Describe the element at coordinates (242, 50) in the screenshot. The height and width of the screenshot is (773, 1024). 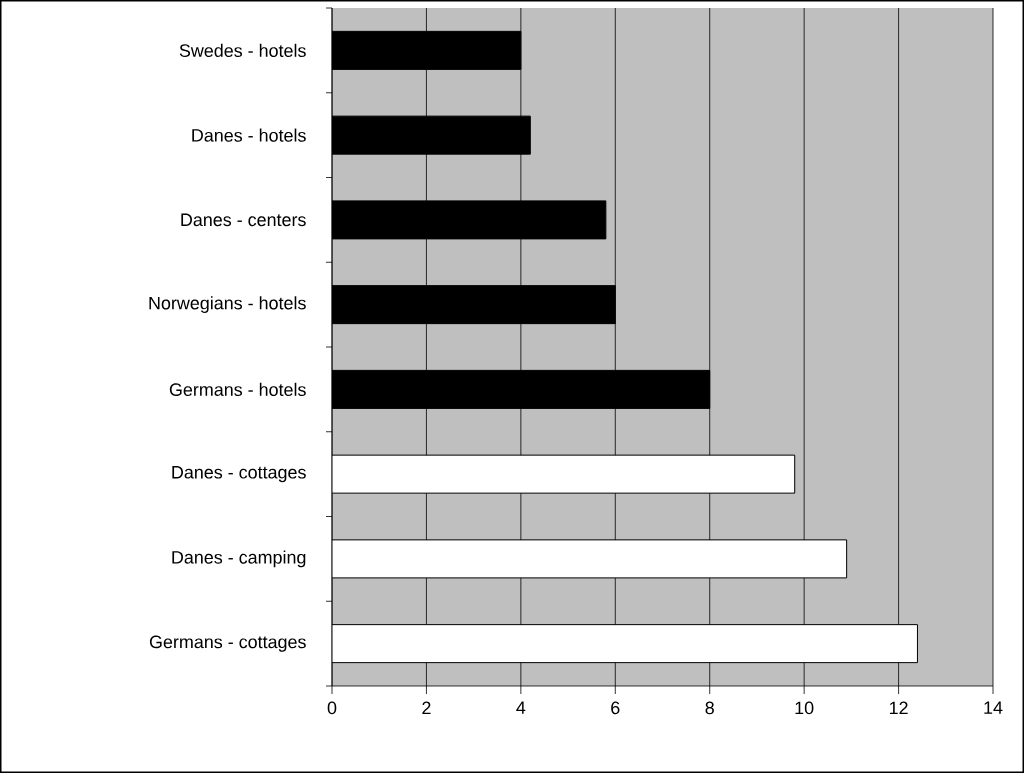
I see `y-tick-label: Swedes - hotels` at that location.